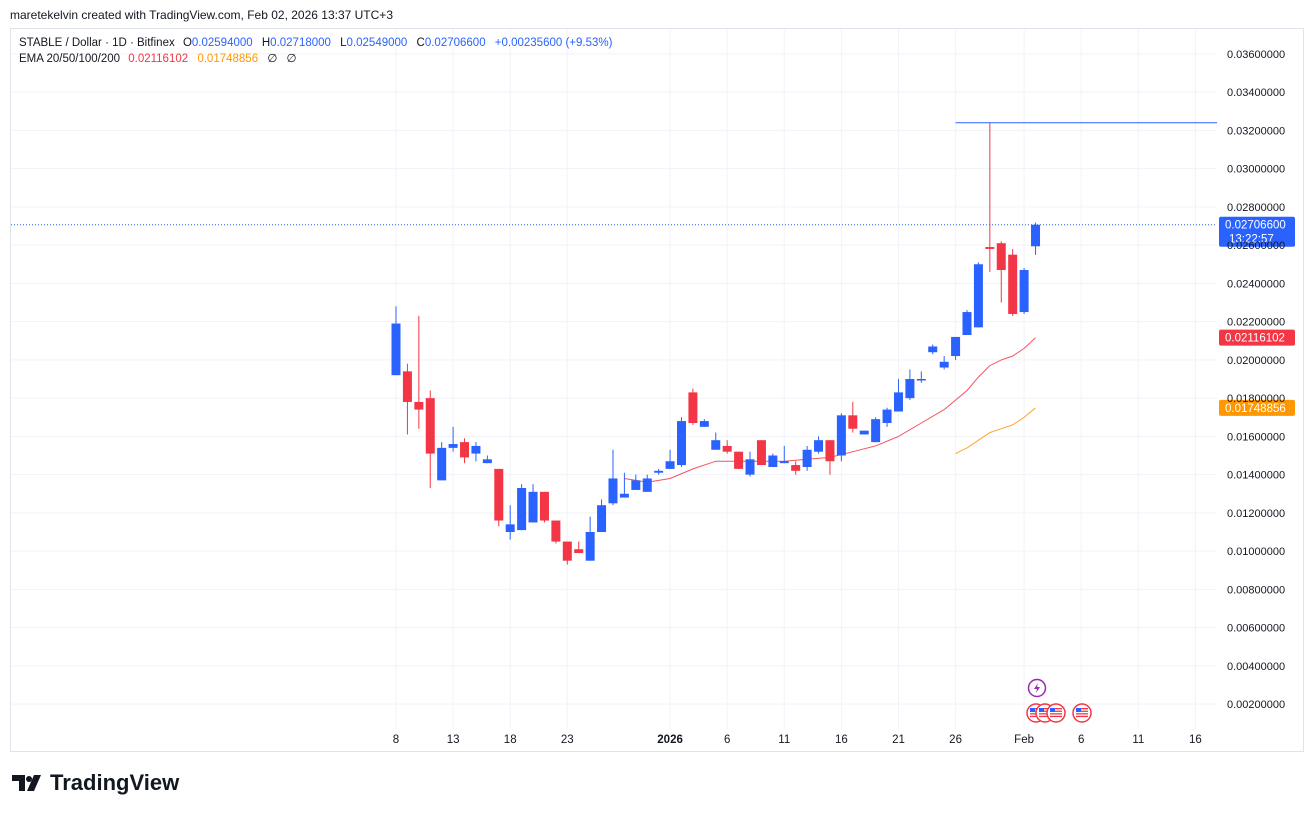 The width and height of the screenshot is (1314, 813). I want to click on x-tick-label: 11, so click(1138, 740).